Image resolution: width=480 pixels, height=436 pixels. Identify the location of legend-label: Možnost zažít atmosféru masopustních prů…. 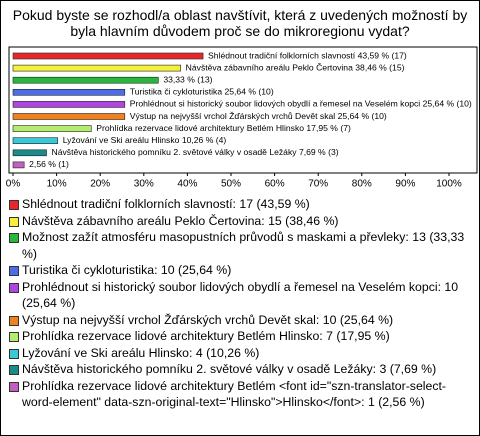
(243, 245).